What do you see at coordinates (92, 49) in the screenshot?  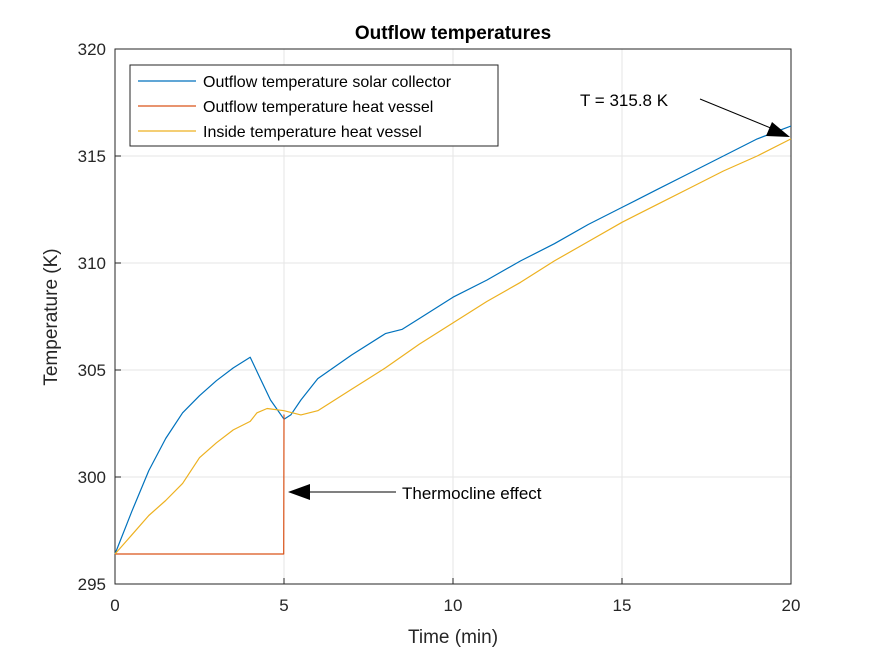 I see `y-tick-label: 320` at bounding box center [92, 49].